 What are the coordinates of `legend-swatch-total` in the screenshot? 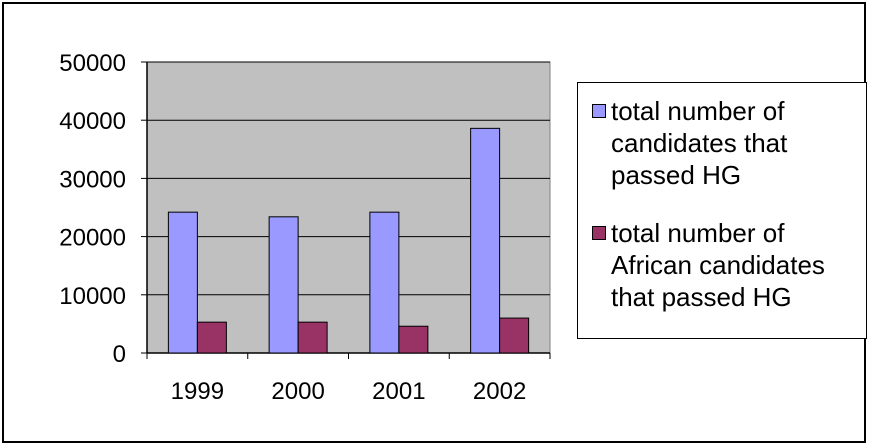 It's located at (599, 111).